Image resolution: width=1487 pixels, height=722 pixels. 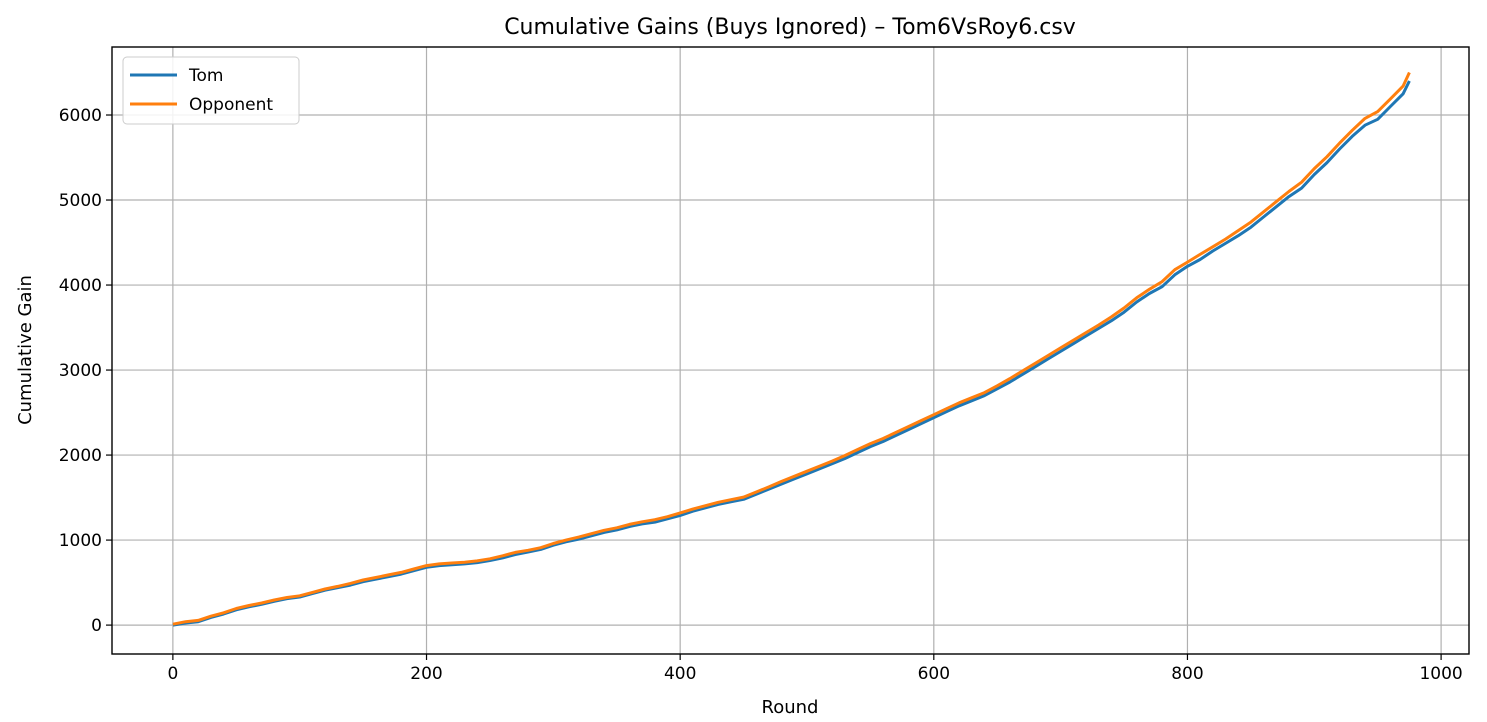 I want to click on x-tick-label: 400, so click(x=680, y=674).